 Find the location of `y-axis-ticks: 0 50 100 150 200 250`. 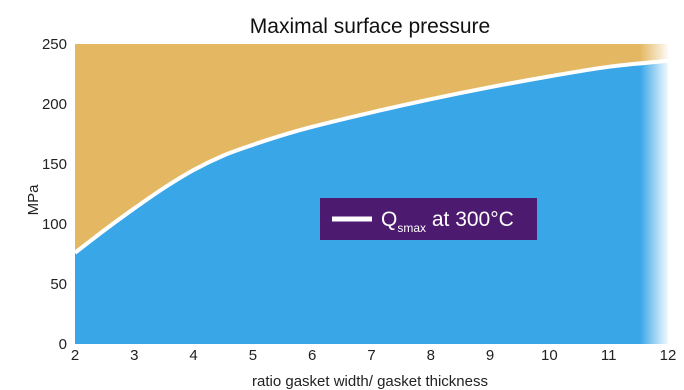

y-axis-ticks: 0 50 100 150 200 250 is located at coordinates (54, 194).